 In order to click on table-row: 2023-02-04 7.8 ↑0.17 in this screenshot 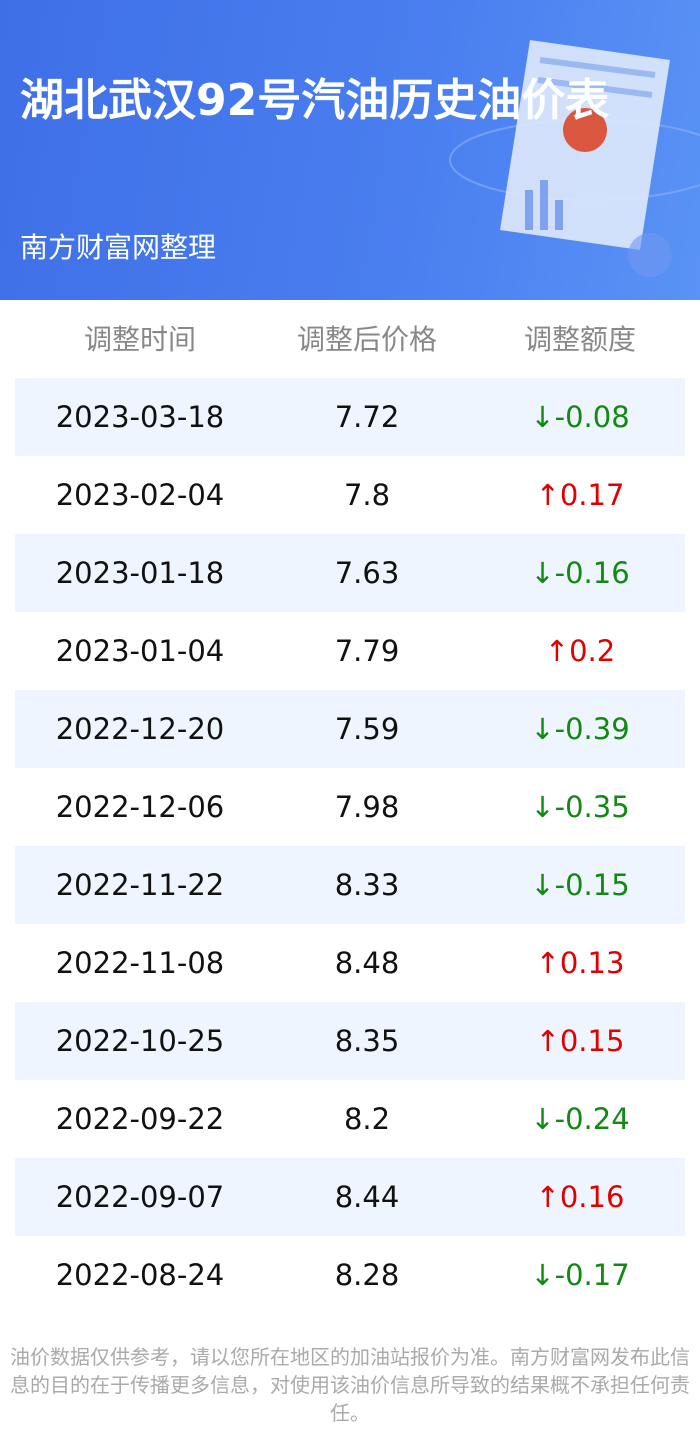, I will do `click(350, 495)`.